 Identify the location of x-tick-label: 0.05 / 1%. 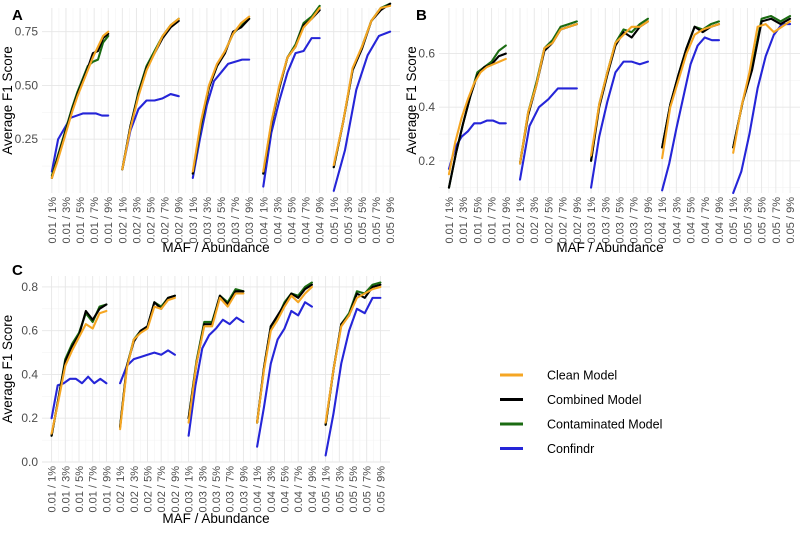
(734, 220).